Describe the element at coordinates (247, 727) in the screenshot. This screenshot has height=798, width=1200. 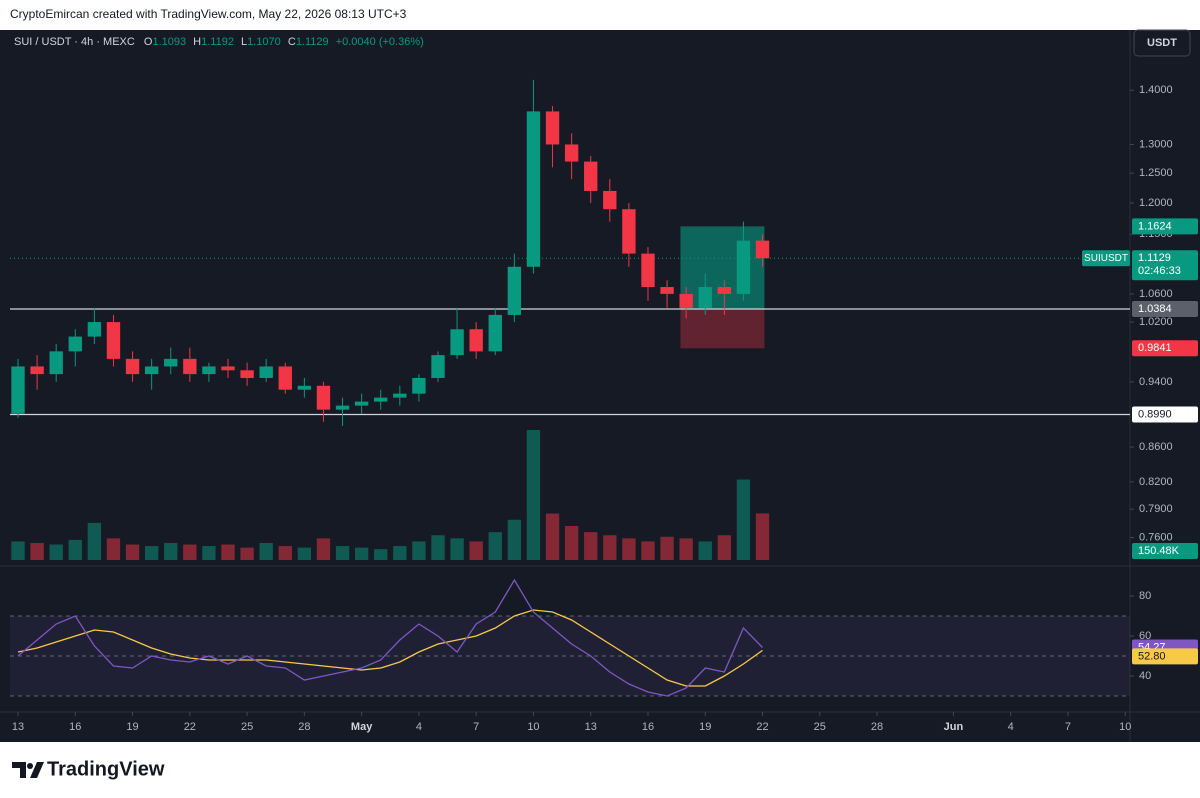
I see `x-tick-label: 25` at that location.